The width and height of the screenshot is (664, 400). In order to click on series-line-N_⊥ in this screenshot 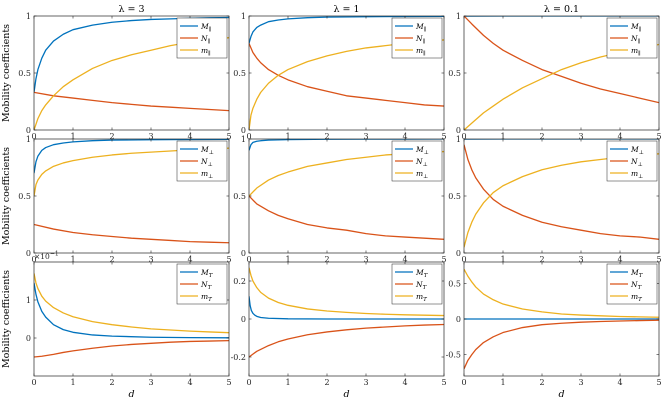, I will do `click(131, 233)`.